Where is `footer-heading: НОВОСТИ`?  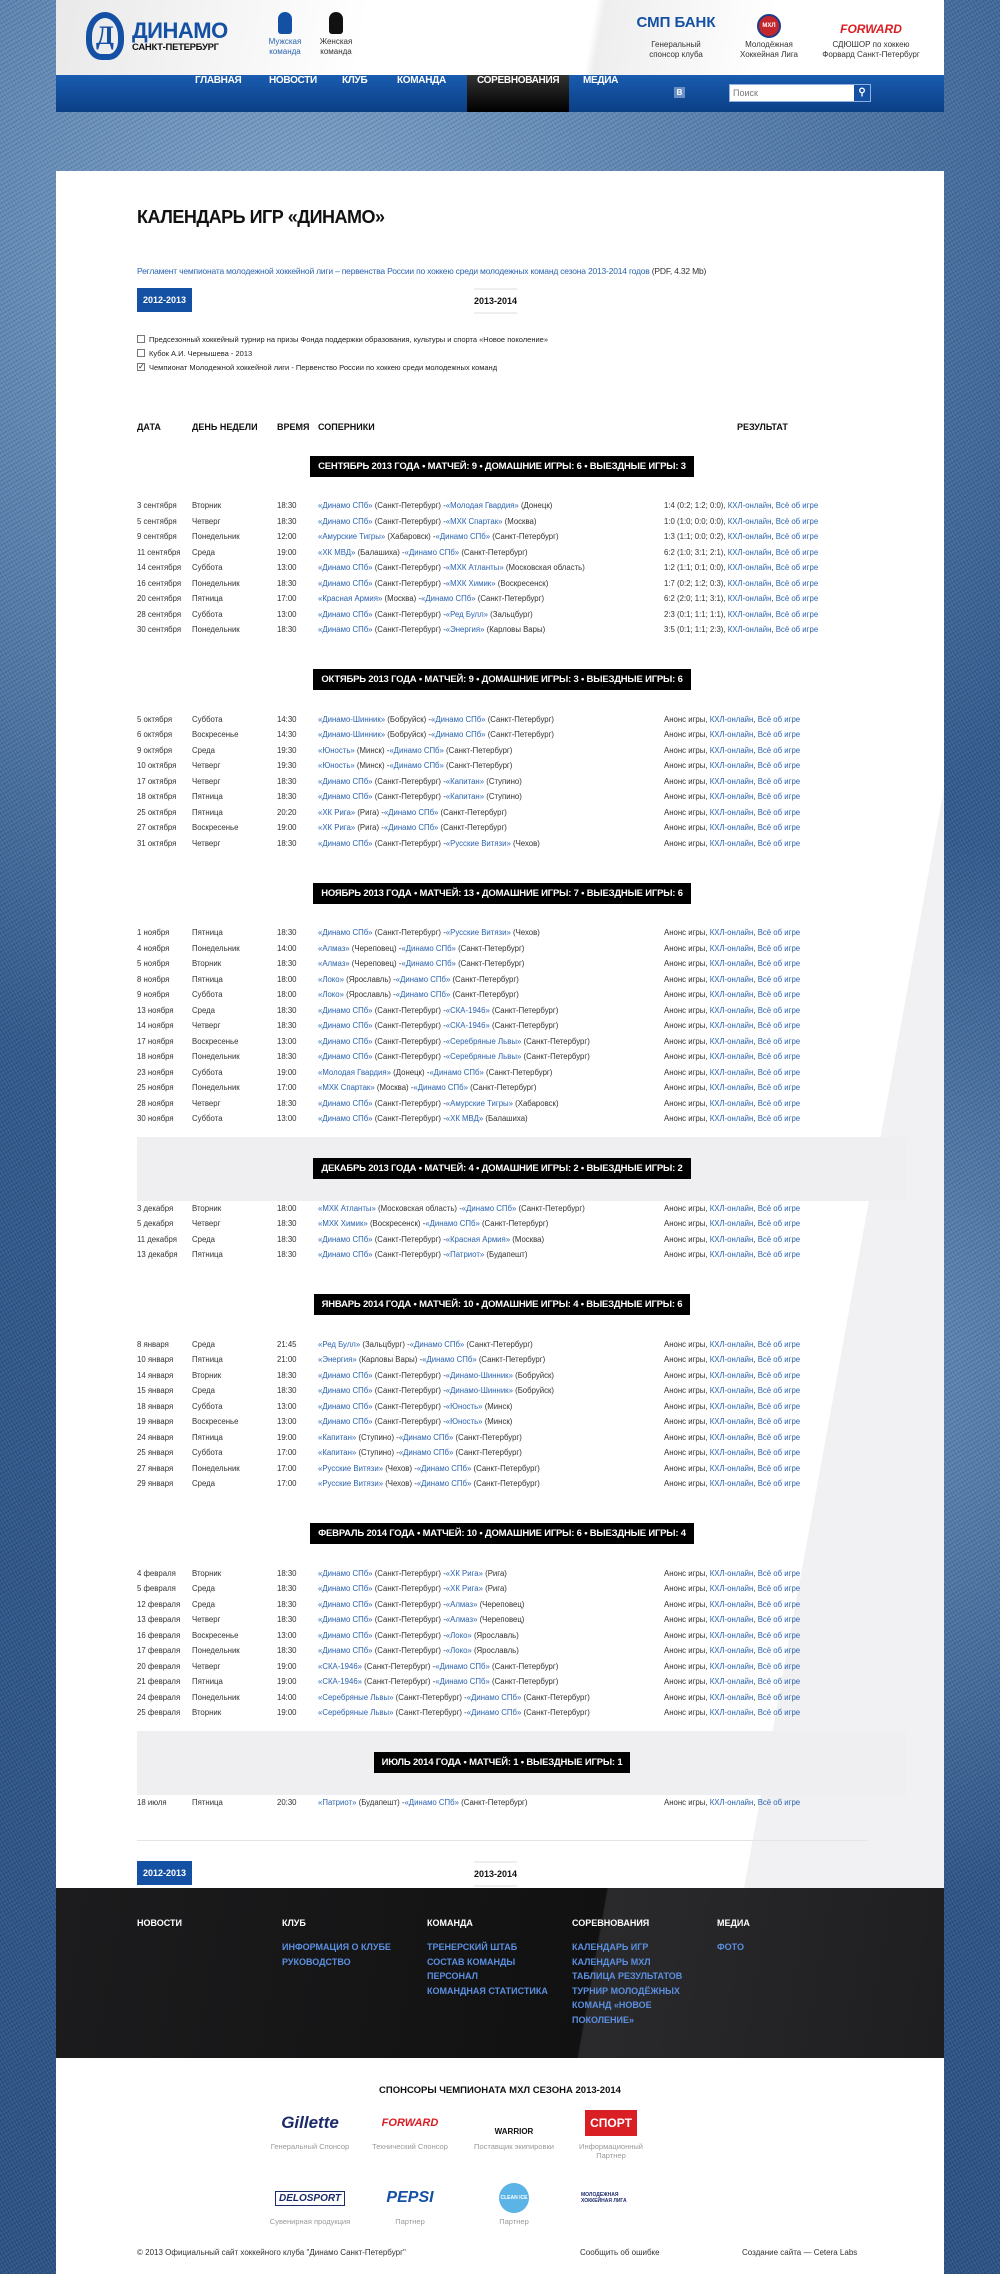
footer-heading: НОВОСТИ is located at coordinates (160, 1923).